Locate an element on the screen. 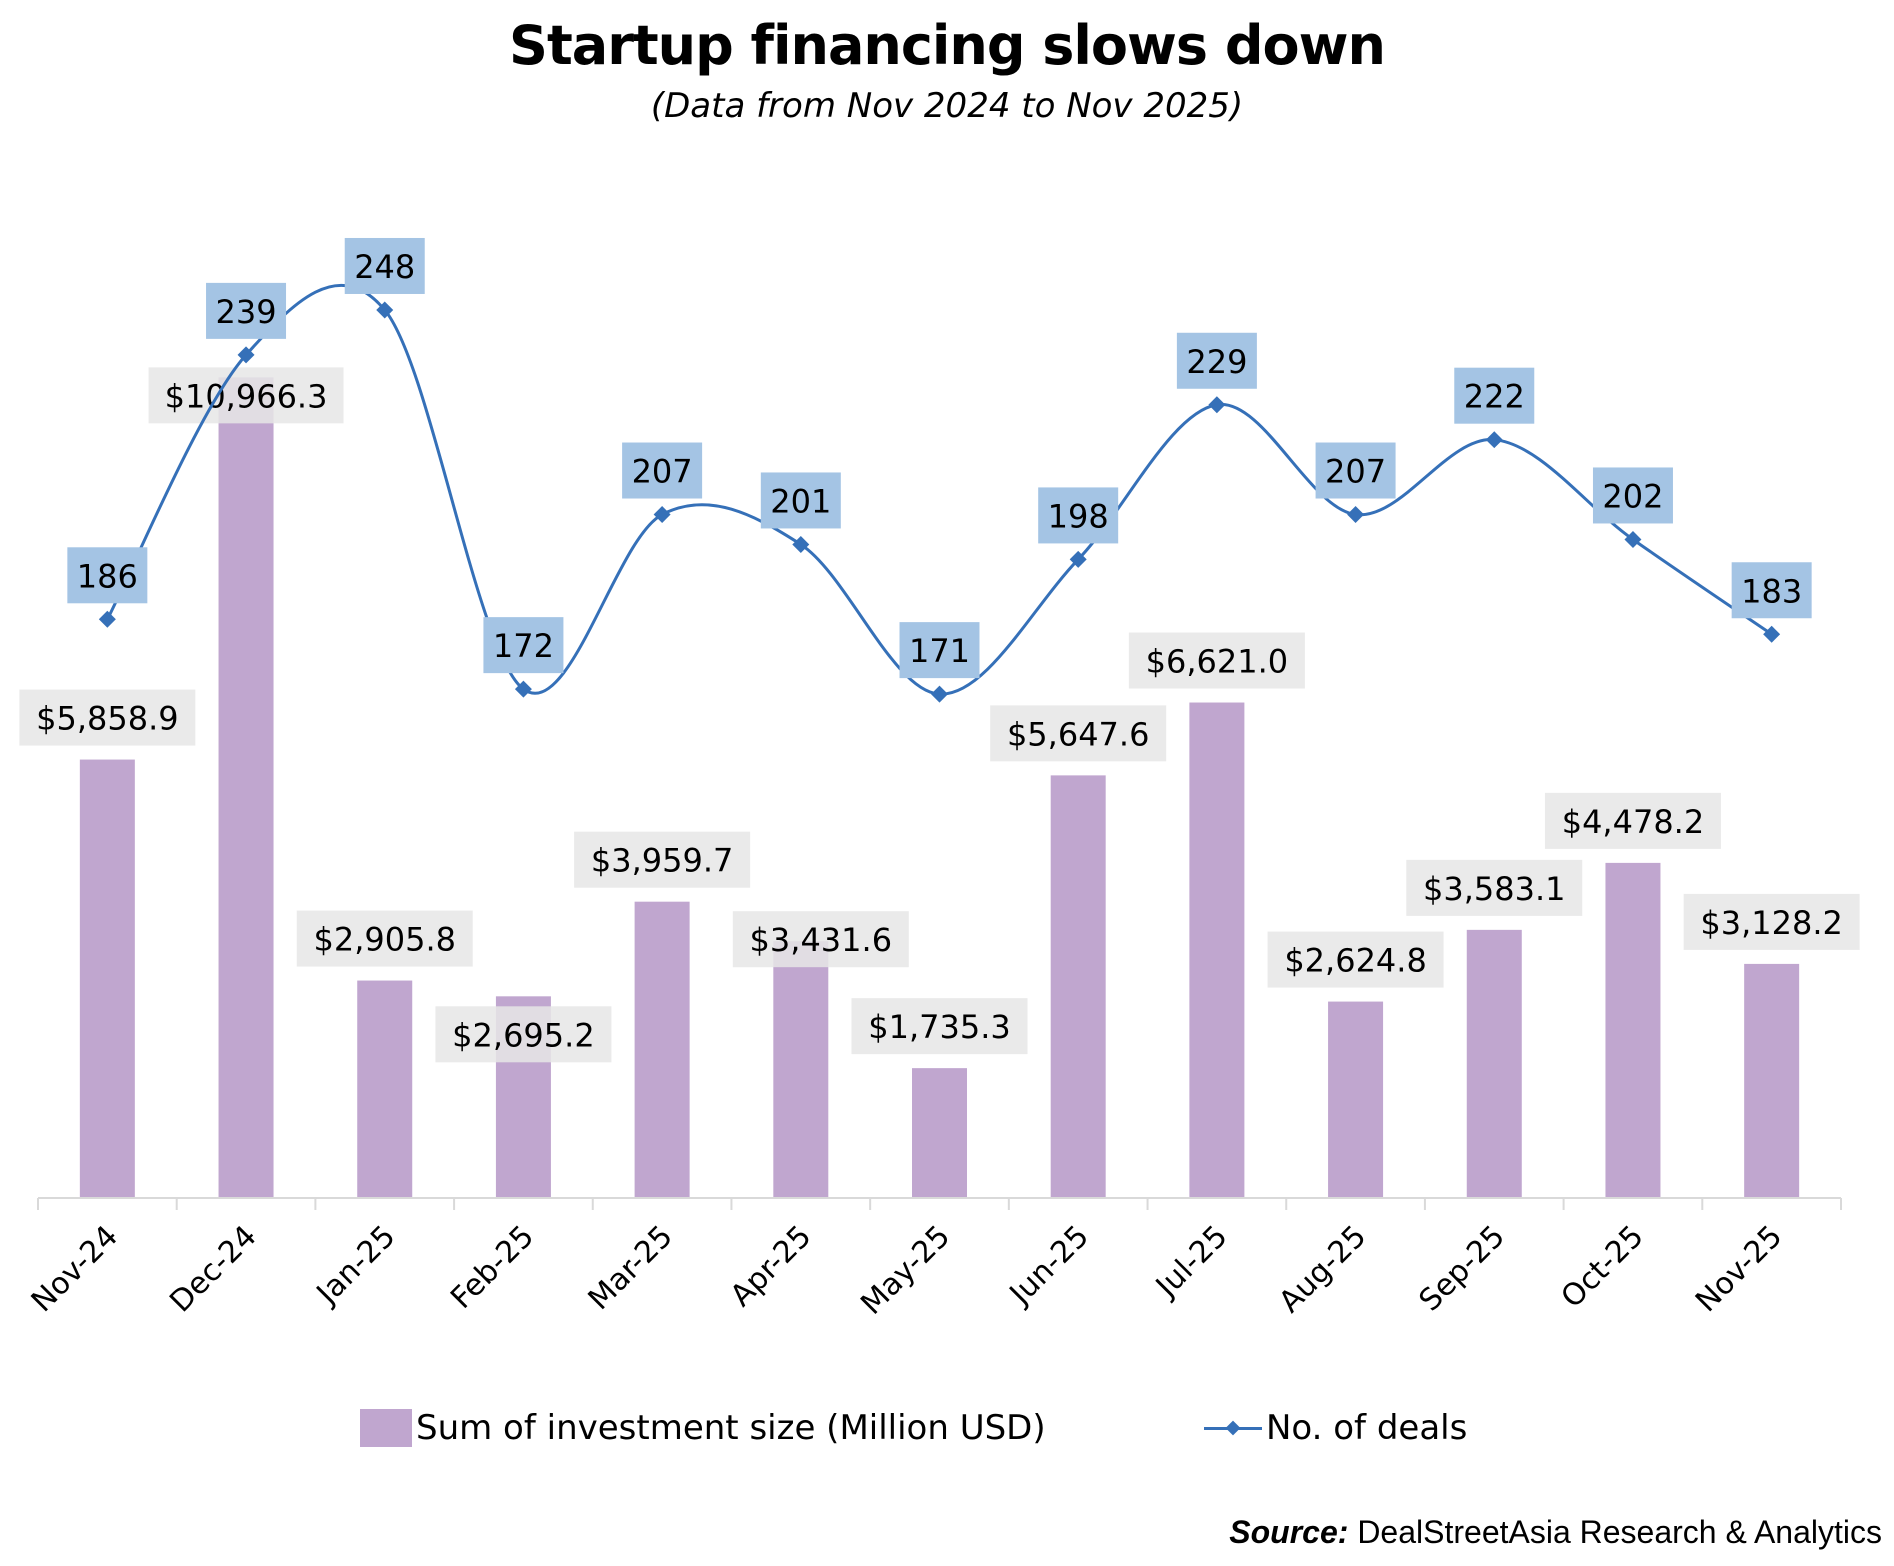 The height and width of the screenshot is (1566, 1894). deal-label-text: 201 is located at coordinates (800, 501).